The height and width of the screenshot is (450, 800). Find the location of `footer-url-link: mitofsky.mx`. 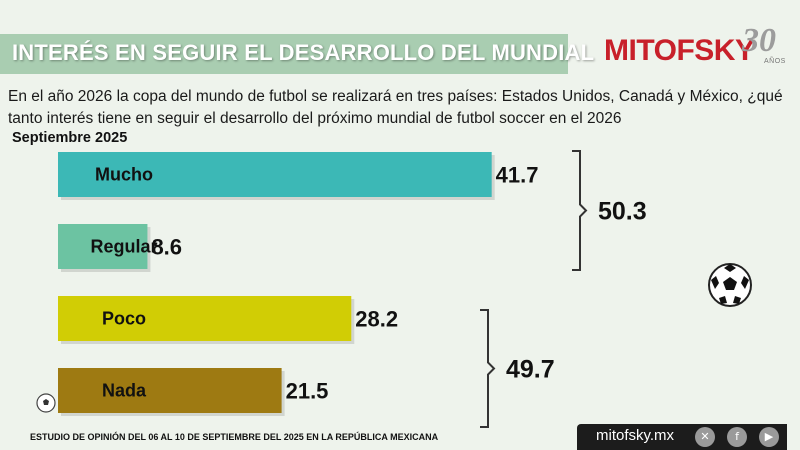

footer-url-link: mitofsky.mx is located at coordinates (635, 435).